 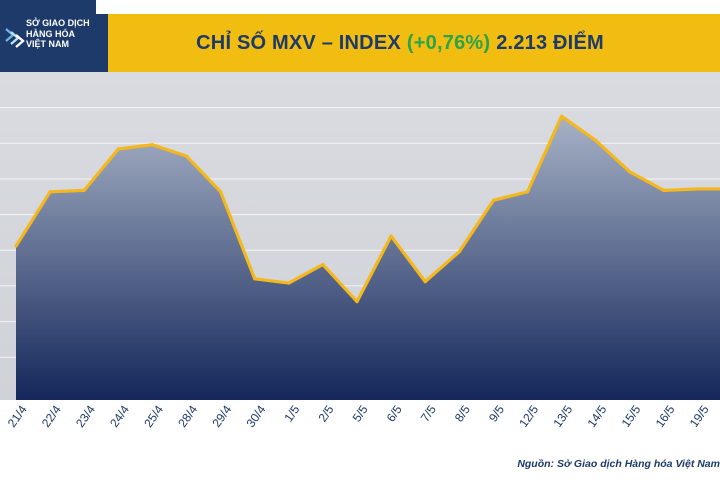 I want to click on source-note: Nguồn: Sở Giao dịch Hàng hóa Việt Nam, so click(x=618, y=464).